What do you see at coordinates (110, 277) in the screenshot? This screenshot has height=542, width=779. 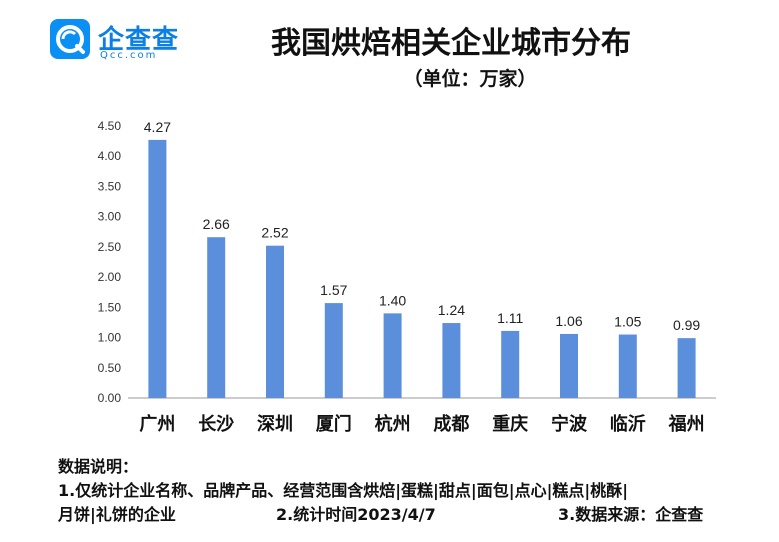 I see `y-tick-label: 2.00` at bounding box center [110, 277].